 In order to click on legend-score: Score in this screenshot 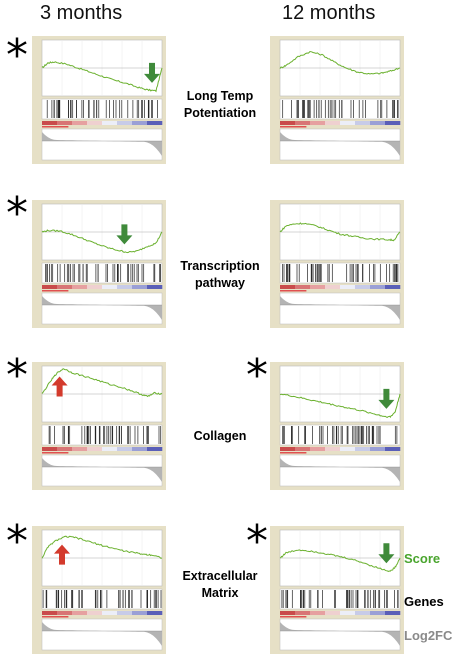, I will do `click(422, 558)`.